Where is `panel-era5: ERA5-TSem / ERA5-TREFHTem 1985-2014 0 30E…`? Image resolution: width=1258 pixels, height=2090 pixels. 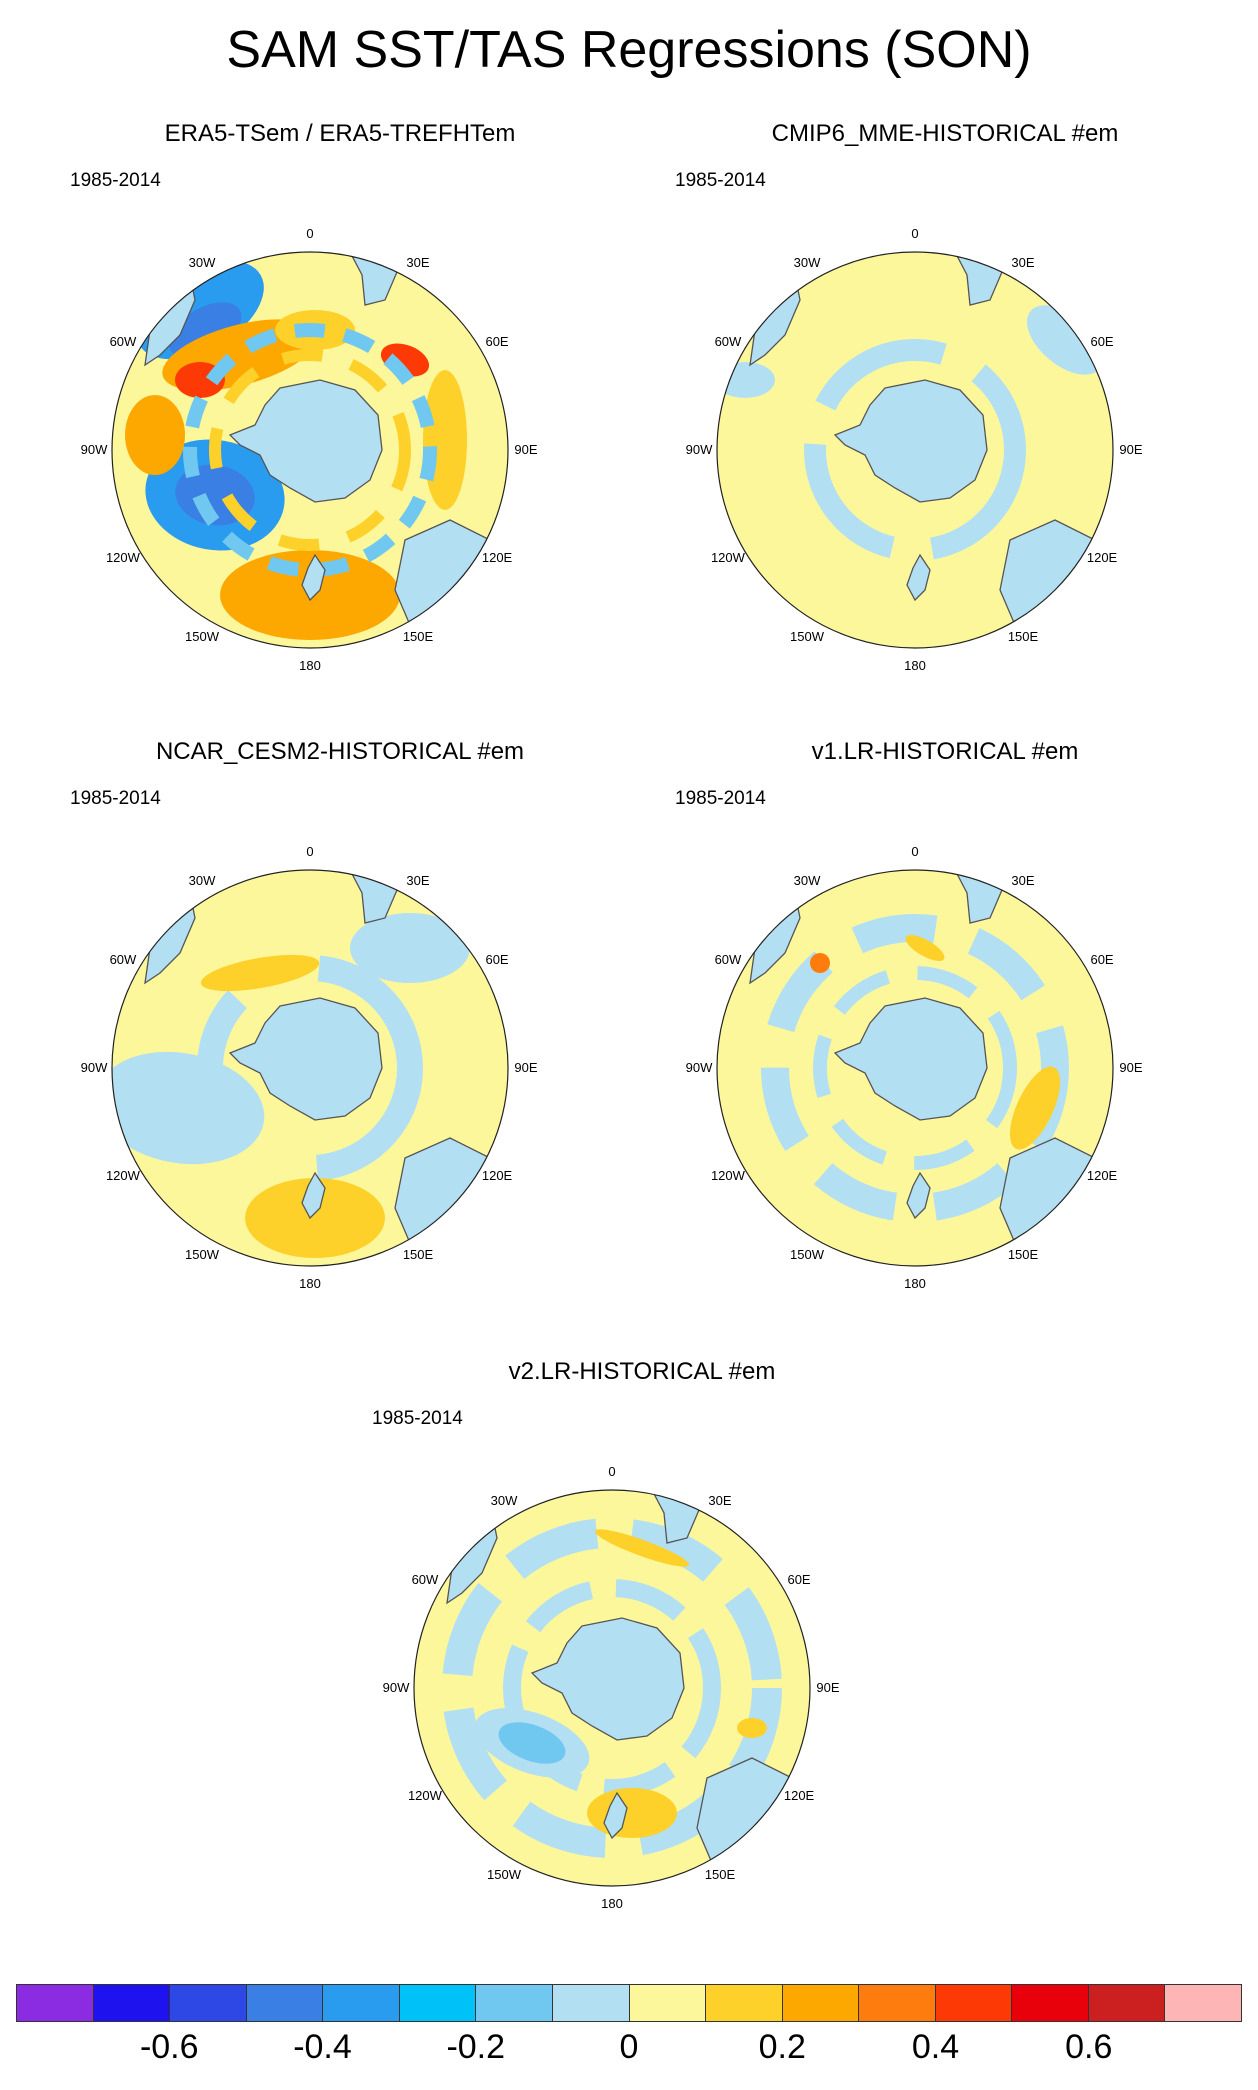 panel-era5: ERA5-TSem / ERA5-TREFHTem 1985-2014 0 30E… is located at coordinates (360, 400).